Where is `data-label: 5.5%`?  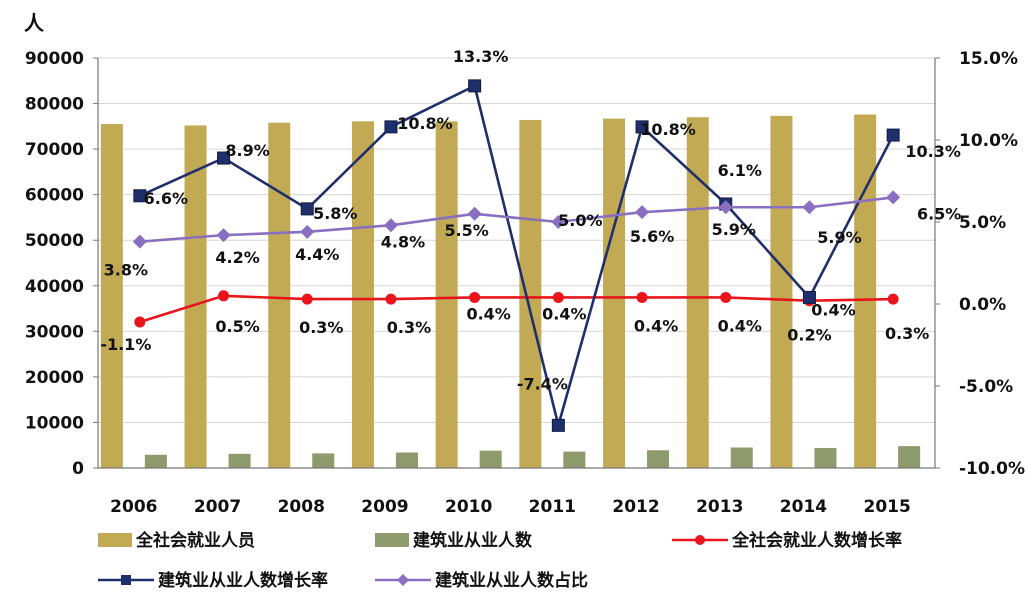 data-label: 5.5% is located at coordinates (466, 230).